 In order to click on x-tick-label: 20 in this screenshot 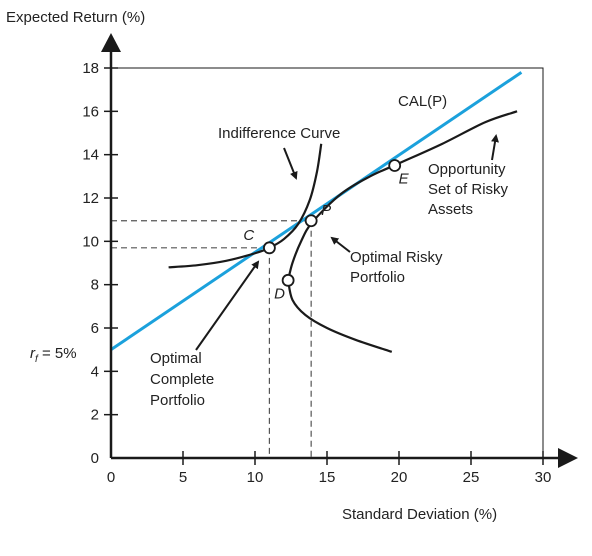, I will do `click(399, 477)`.